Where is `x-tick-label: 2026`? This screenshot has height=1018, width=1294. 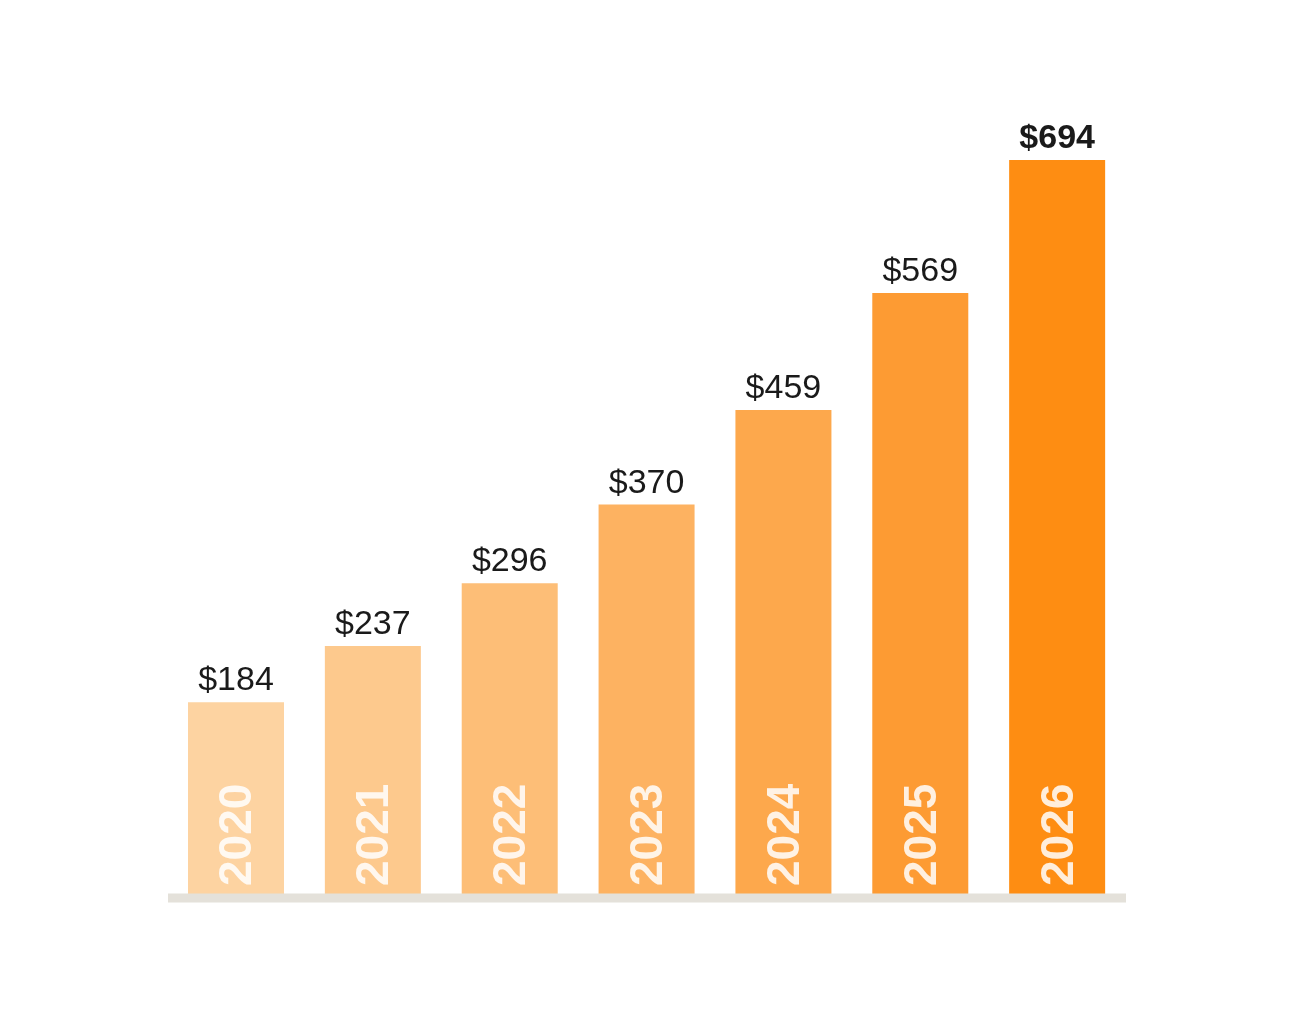 x-tick-label: 2026 is located at coordinates (1056, 834).